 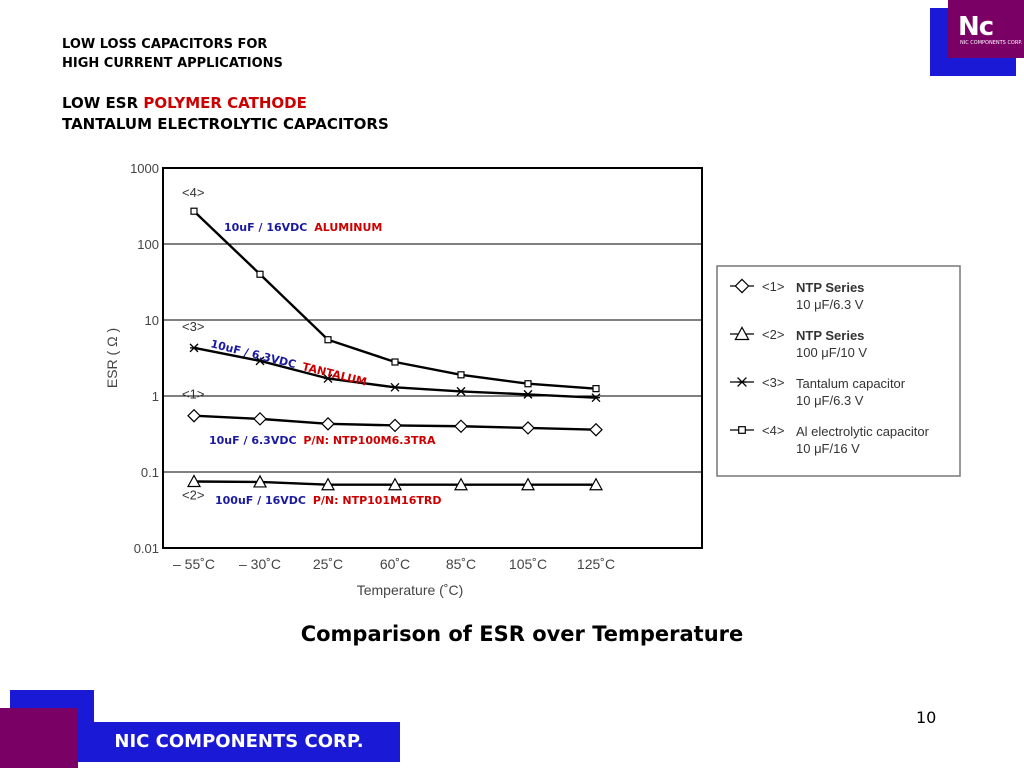 I want to click on header-line-1: LOW LOSS CAPACITORS FOR, so click(x=165, y=44).